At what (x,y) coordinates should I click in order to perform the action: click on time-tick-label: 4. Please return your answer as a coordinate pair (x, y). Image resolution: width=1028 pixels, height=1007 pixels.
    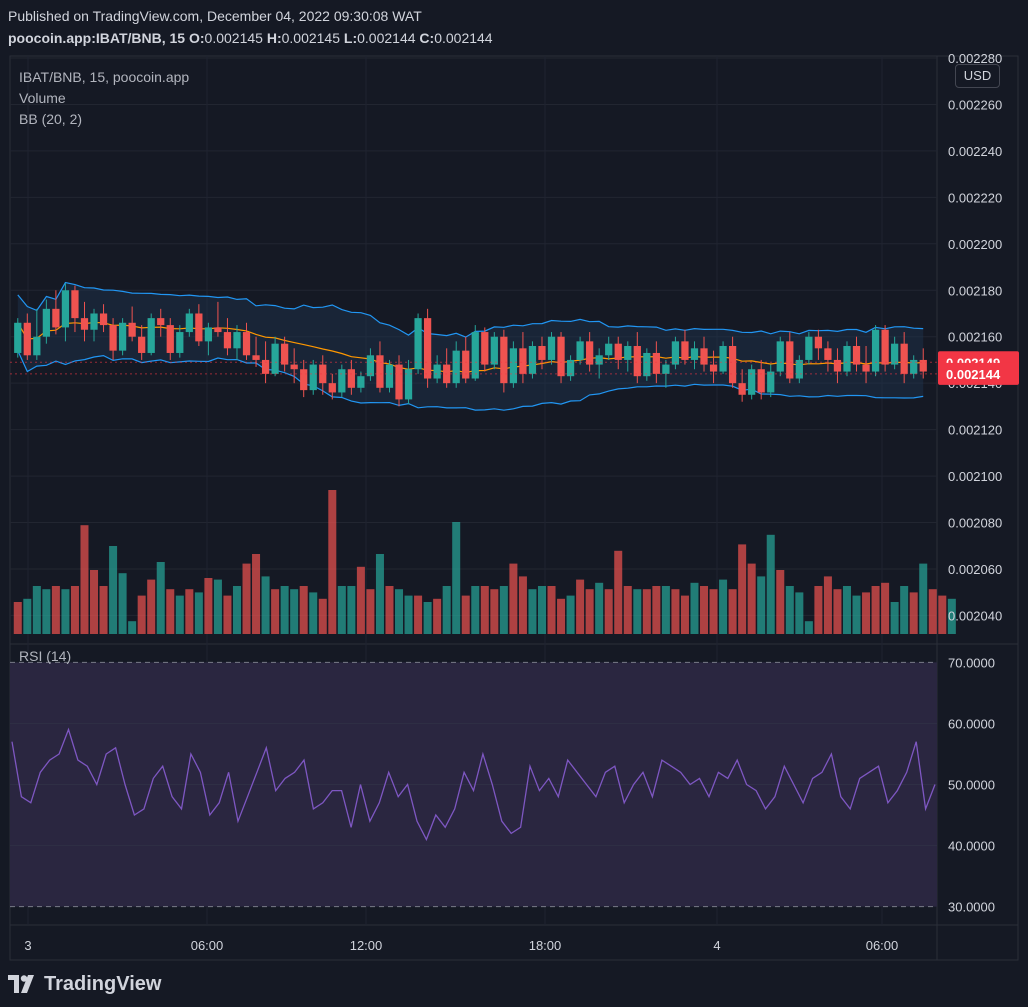
    Looking at the image, I should click on (716, 945).